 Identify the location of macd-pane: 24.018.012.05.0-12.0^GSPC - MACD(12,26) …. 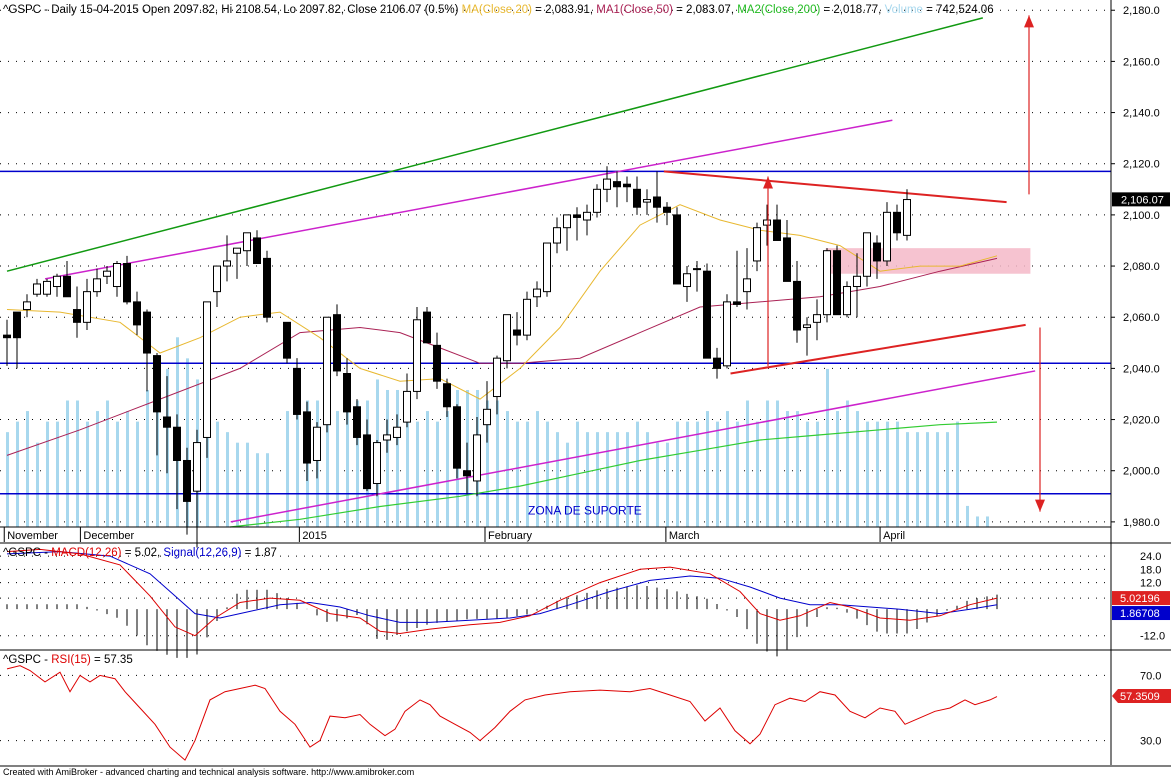
(585, 602).